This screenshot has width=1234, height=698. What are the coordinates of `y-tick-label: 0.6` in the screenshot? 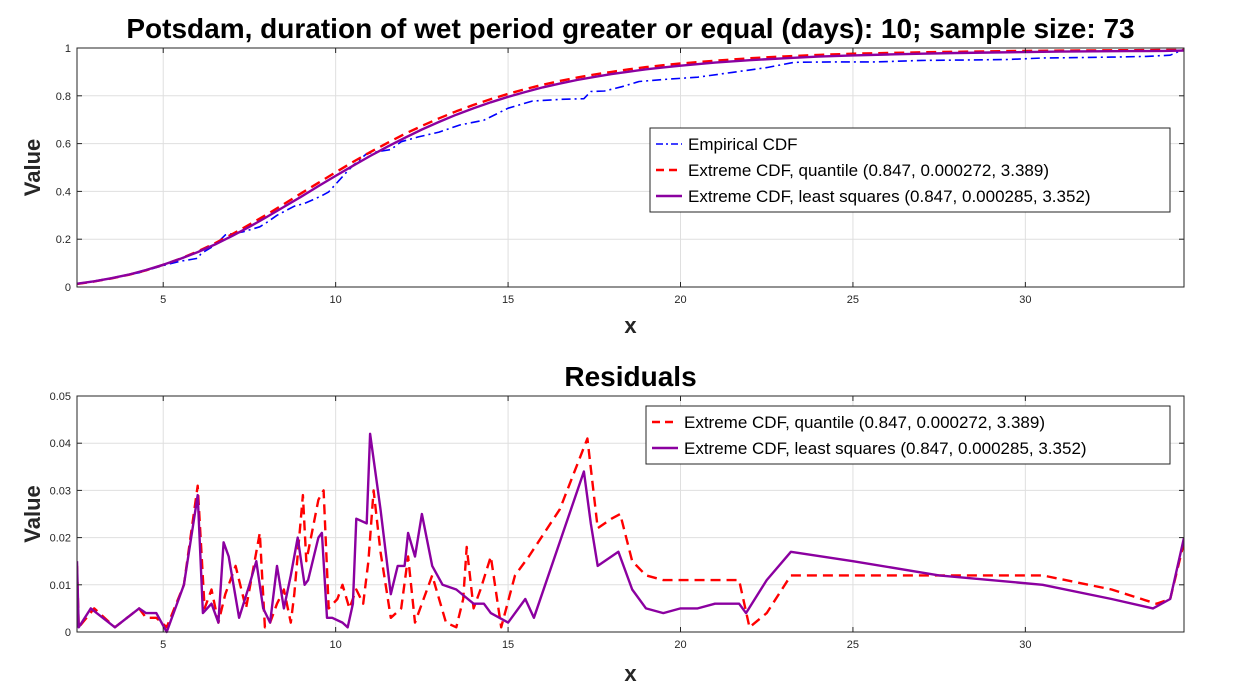 It's located at (63, 145).